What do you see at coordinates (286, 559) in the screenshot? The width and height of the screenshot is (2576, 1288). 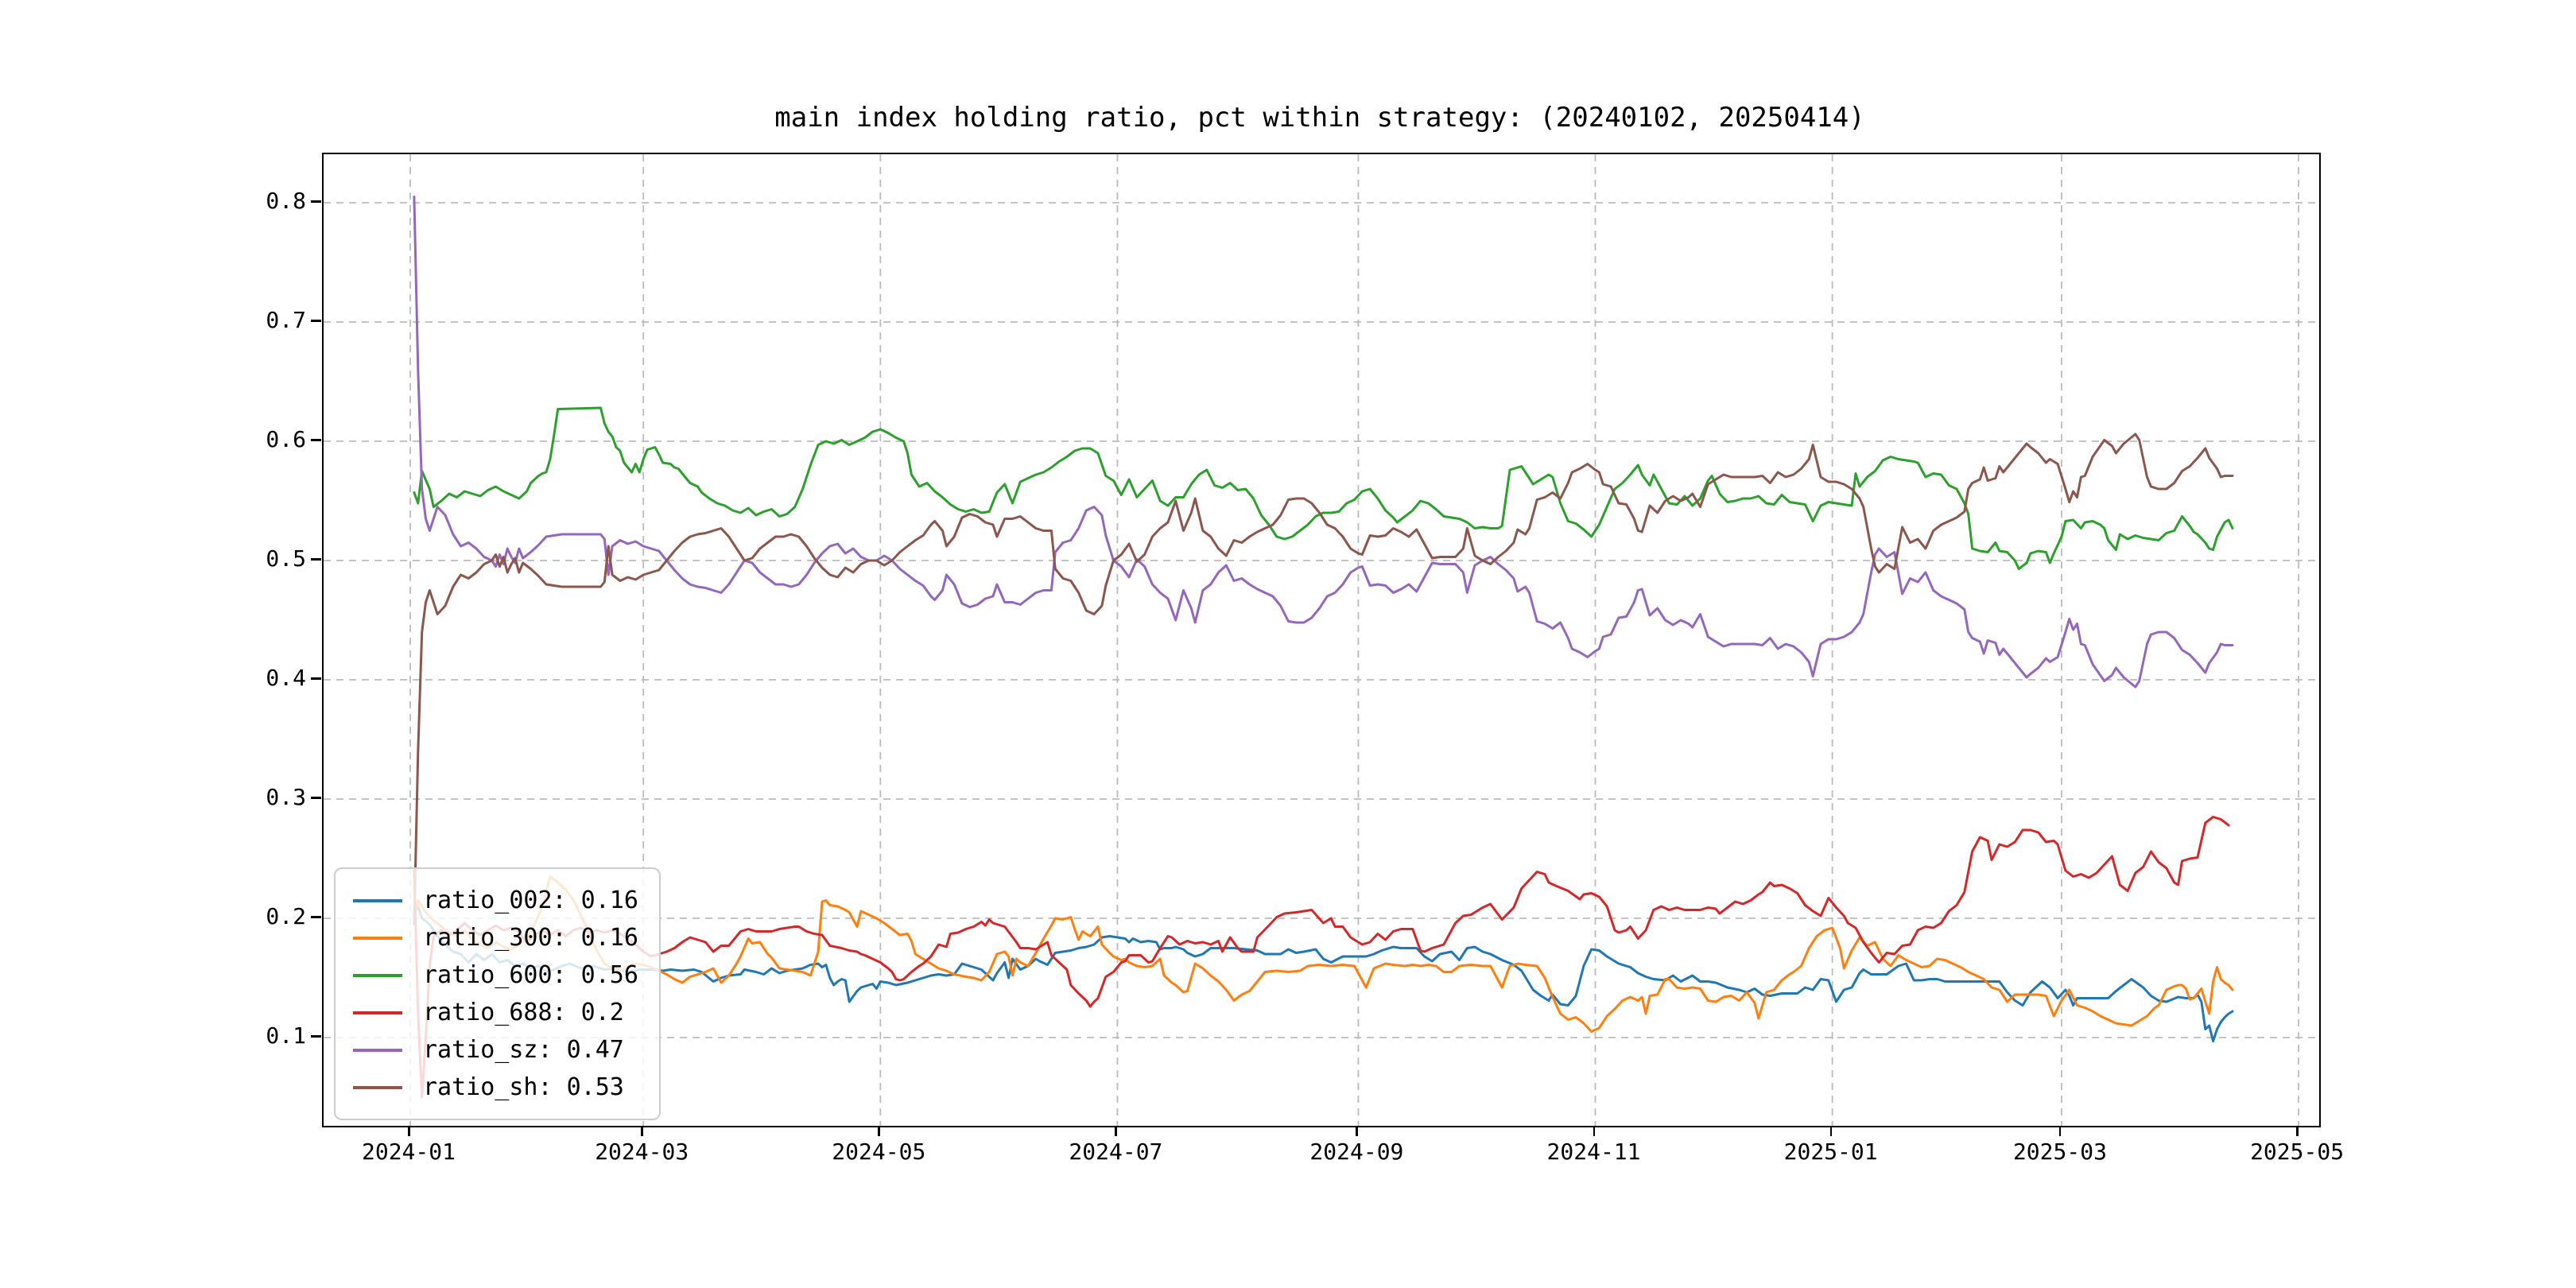 I see `y-tick-label-0.5: 0.5` at bounding box center [286, 559].